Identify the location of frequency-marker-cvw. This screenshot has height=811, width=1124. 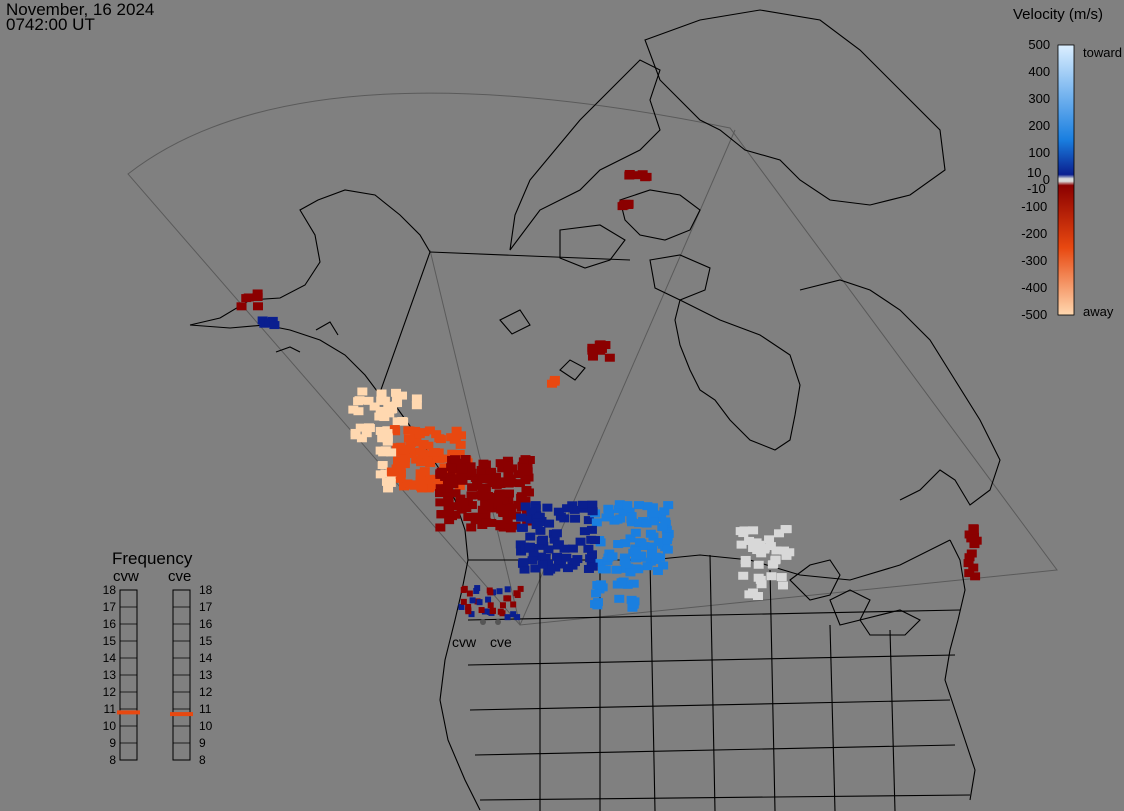
(128, 712).